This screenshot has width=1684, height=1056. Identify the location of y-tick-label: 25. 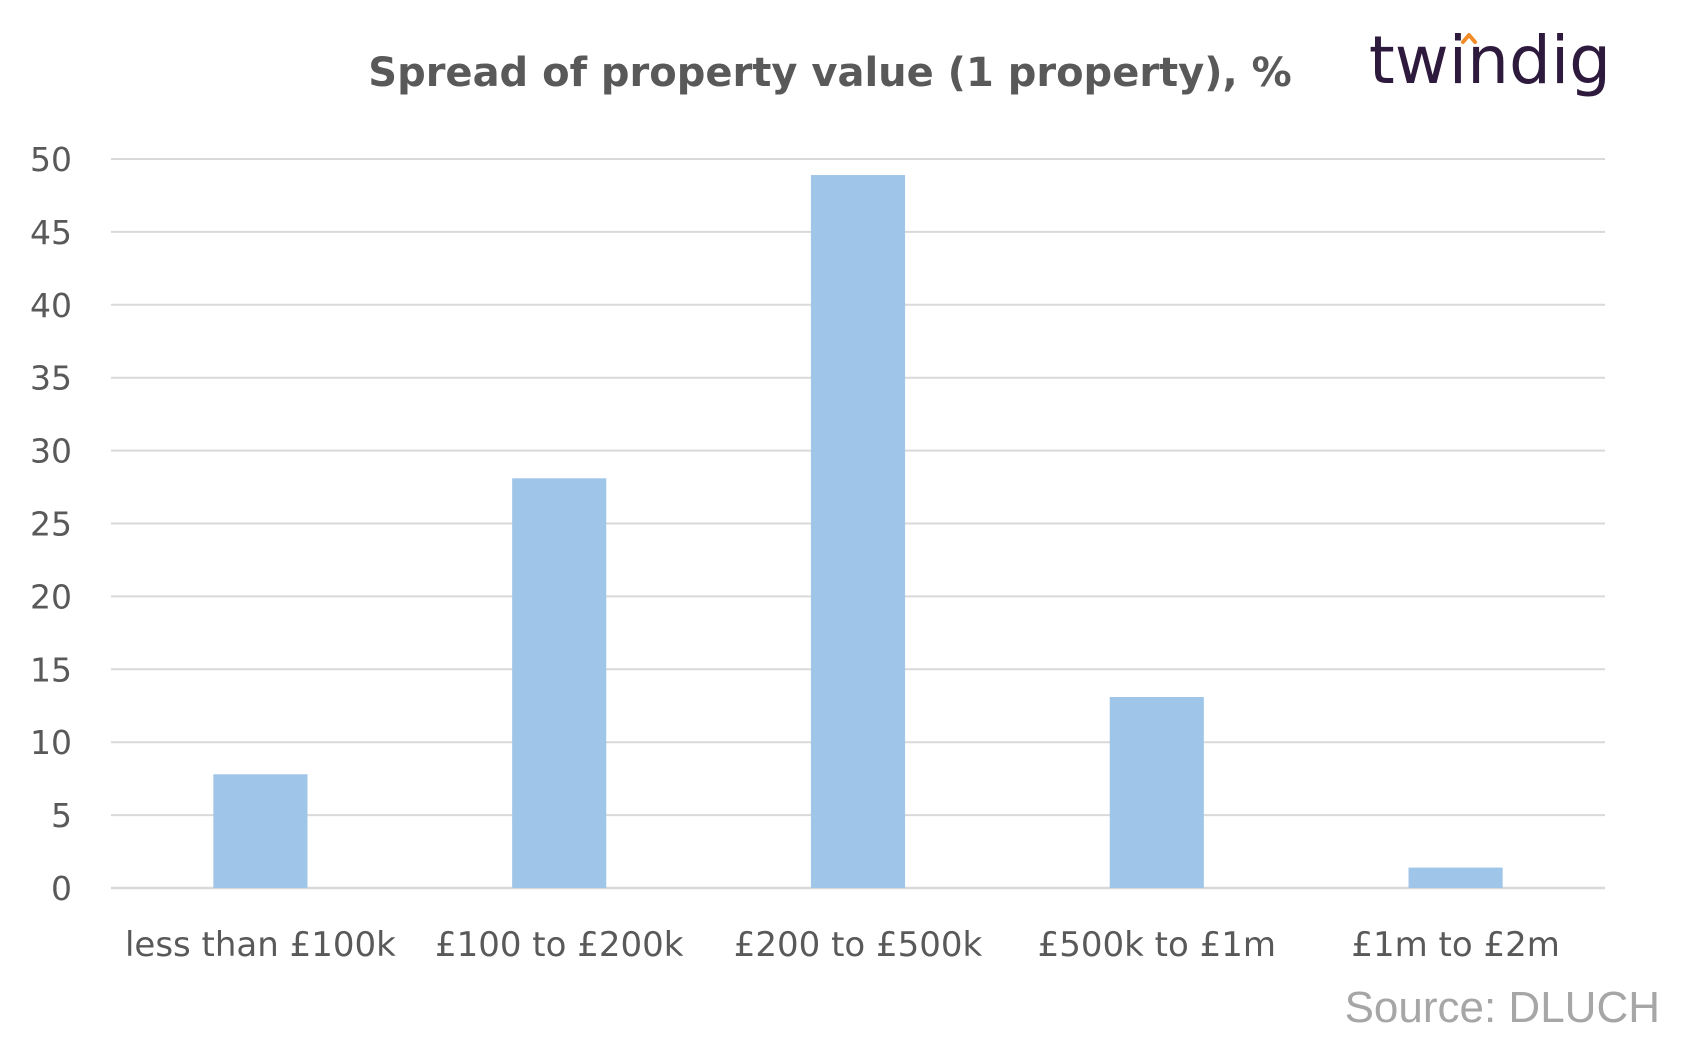
(51, 524).